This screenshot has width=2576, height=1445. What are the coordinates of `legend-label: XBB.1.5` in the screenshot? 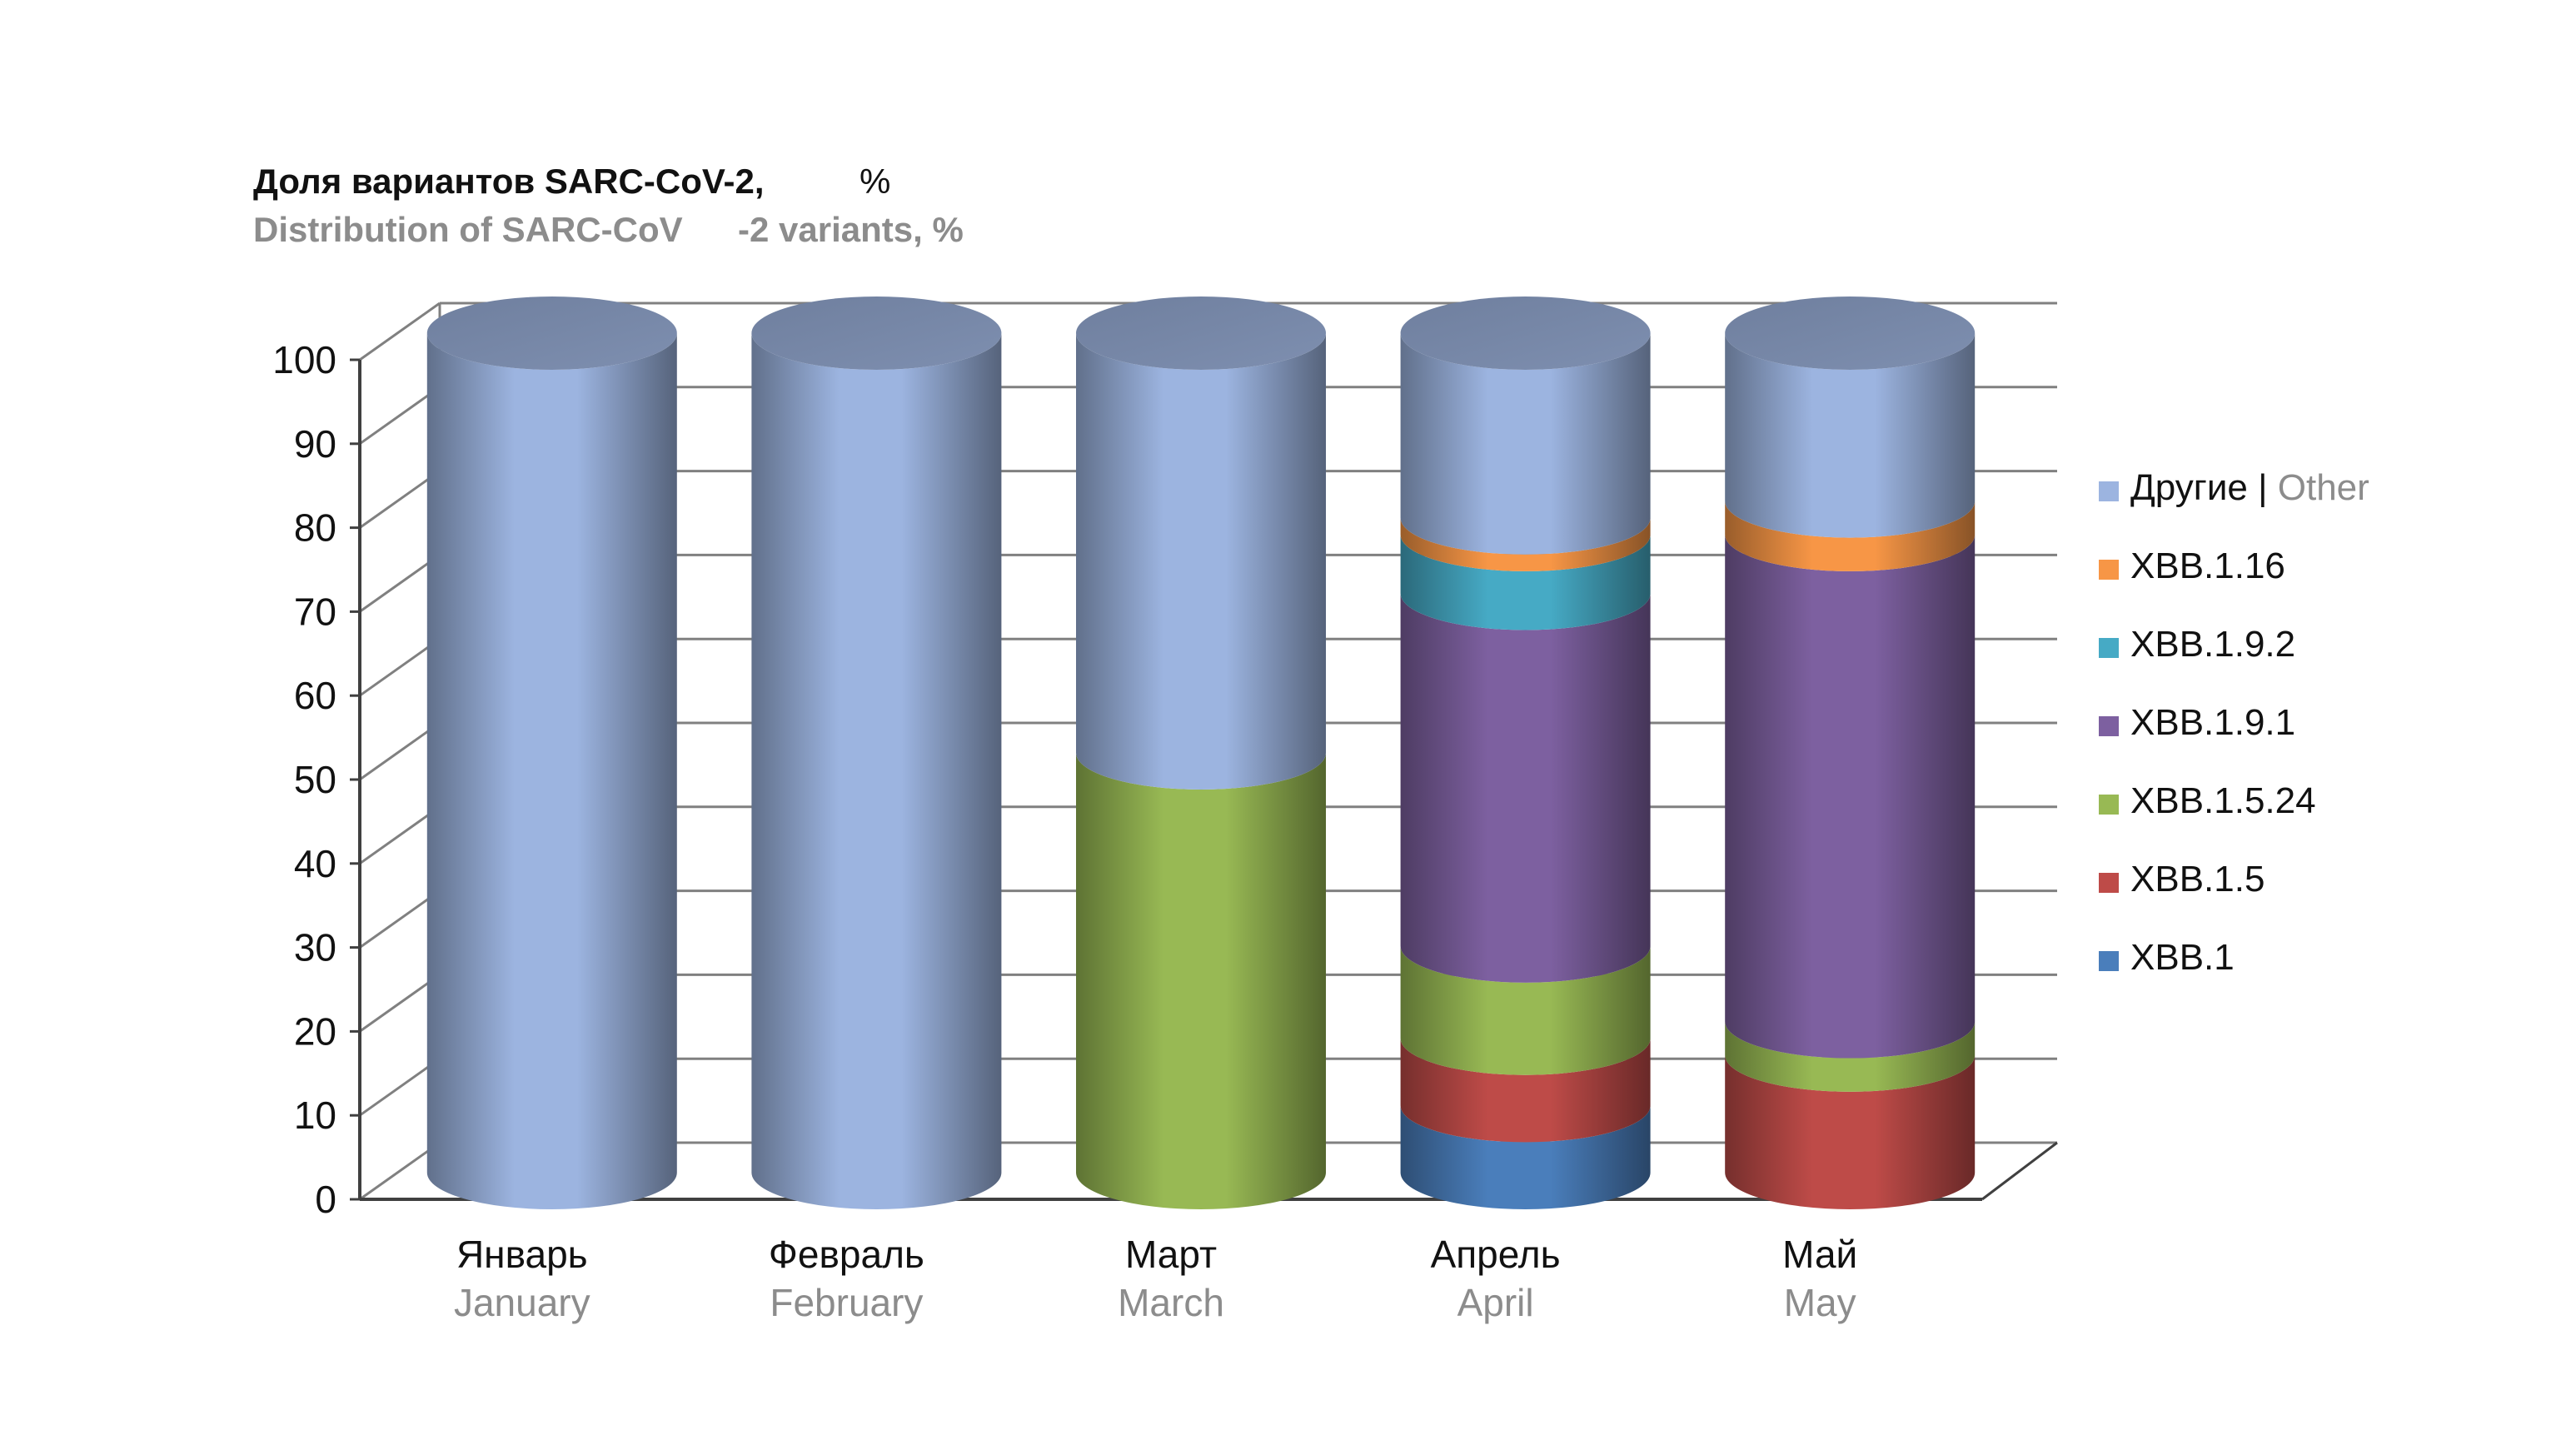 It's located at (2197, 879).